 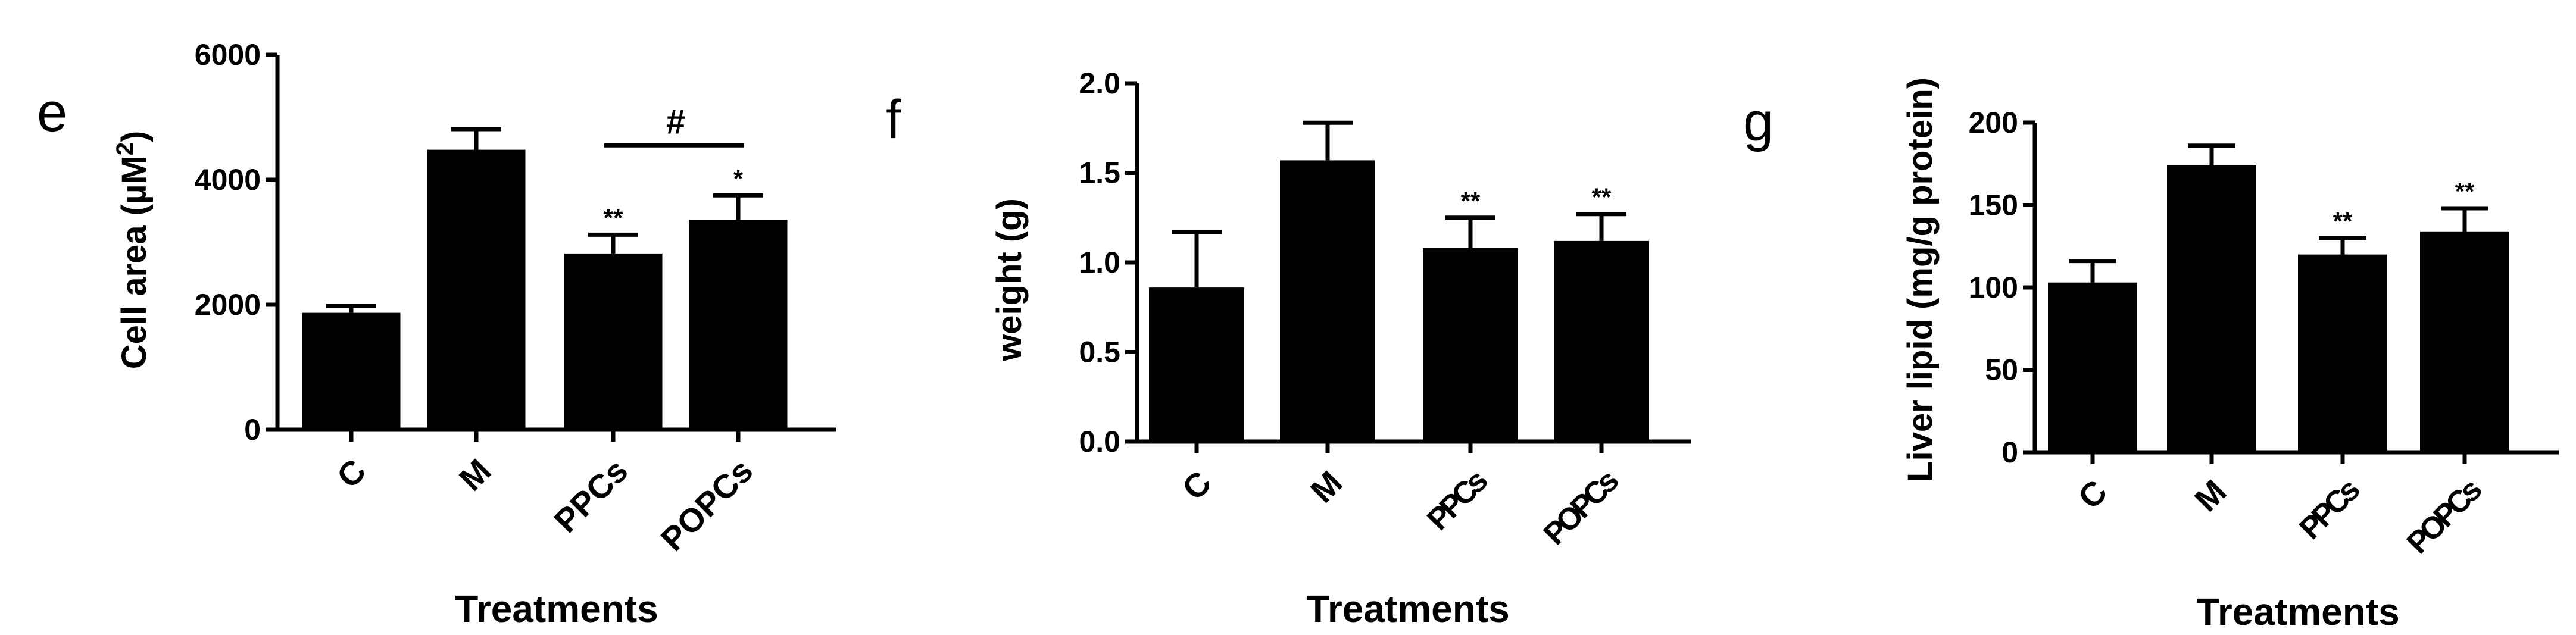 I want to click on x-tick-label-f: POPCs, so click(x=1581, y=508).